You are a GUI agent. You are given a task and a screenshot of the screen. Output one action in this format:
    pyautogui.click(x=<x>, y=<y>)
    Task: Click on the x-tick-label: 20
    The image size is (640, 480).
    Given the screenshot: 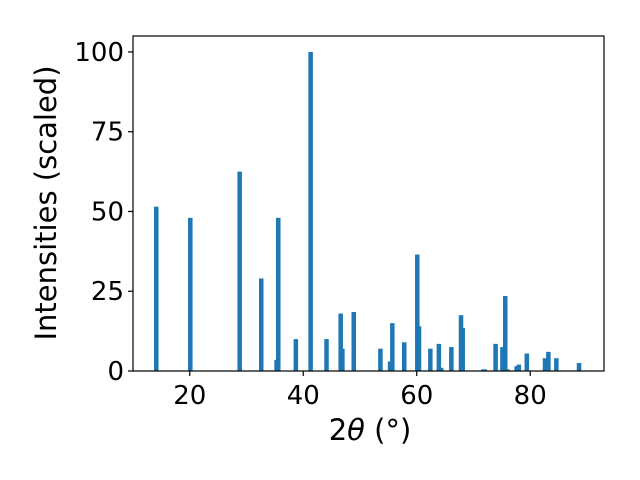 What is the action you would take?
    pyautogui.click(x=189, y=396)
    